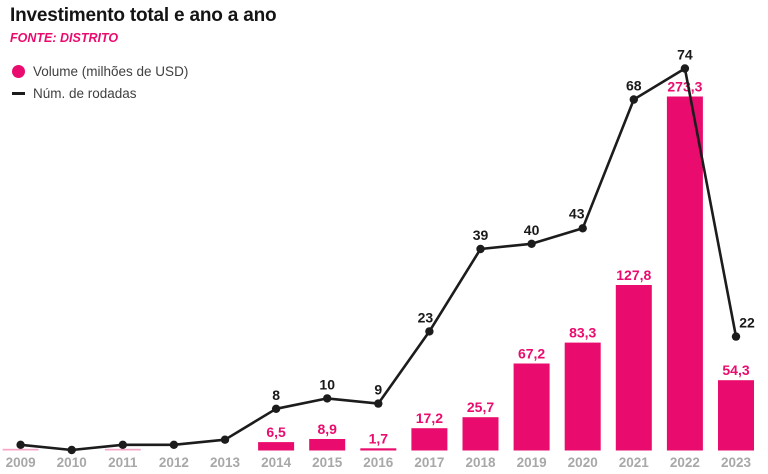  I want to click on point-2018, so click(480, 249).